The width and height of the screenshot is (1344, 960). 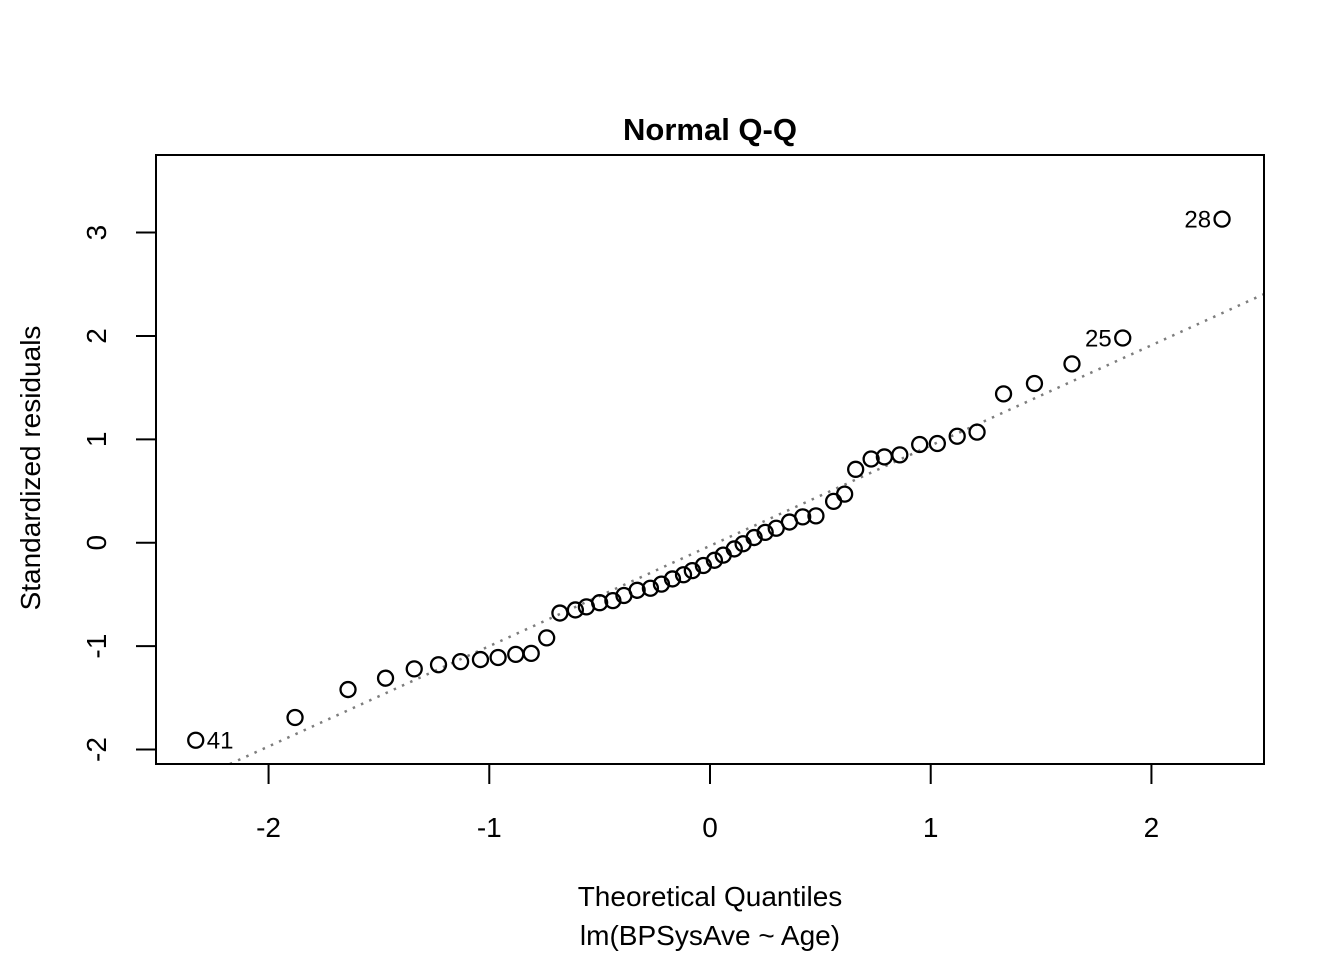 What do you see at coordinates (710, 129) in the screenshot?
I see `chart-title: Normal Q-Q` at bounding box center [710, 129].